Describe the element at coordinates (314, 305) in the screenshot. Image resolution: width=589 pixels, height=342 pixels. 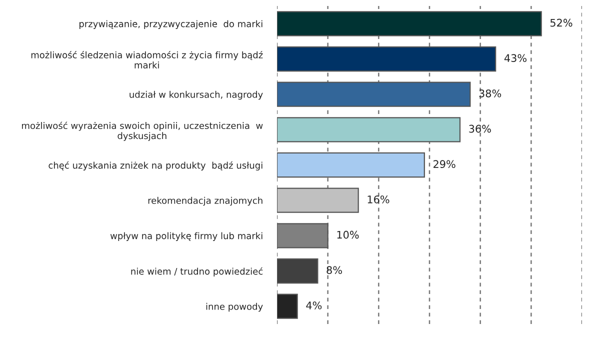
I see `data-label: 4%` at that location.